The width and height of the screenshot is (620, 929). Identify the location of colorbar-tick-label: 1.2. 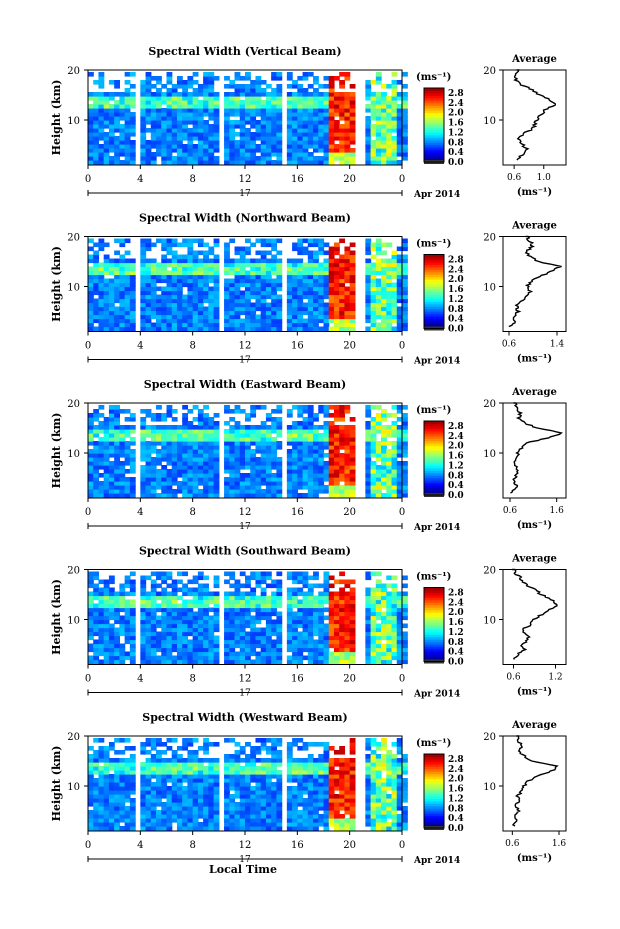
(456, 300).